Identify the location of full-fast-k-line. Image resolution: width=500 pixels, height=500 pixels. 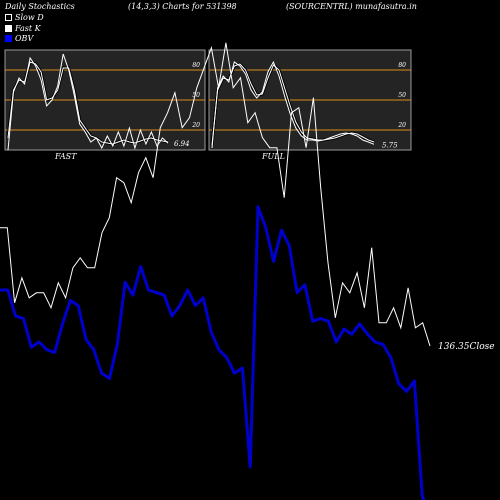
(293, 104).